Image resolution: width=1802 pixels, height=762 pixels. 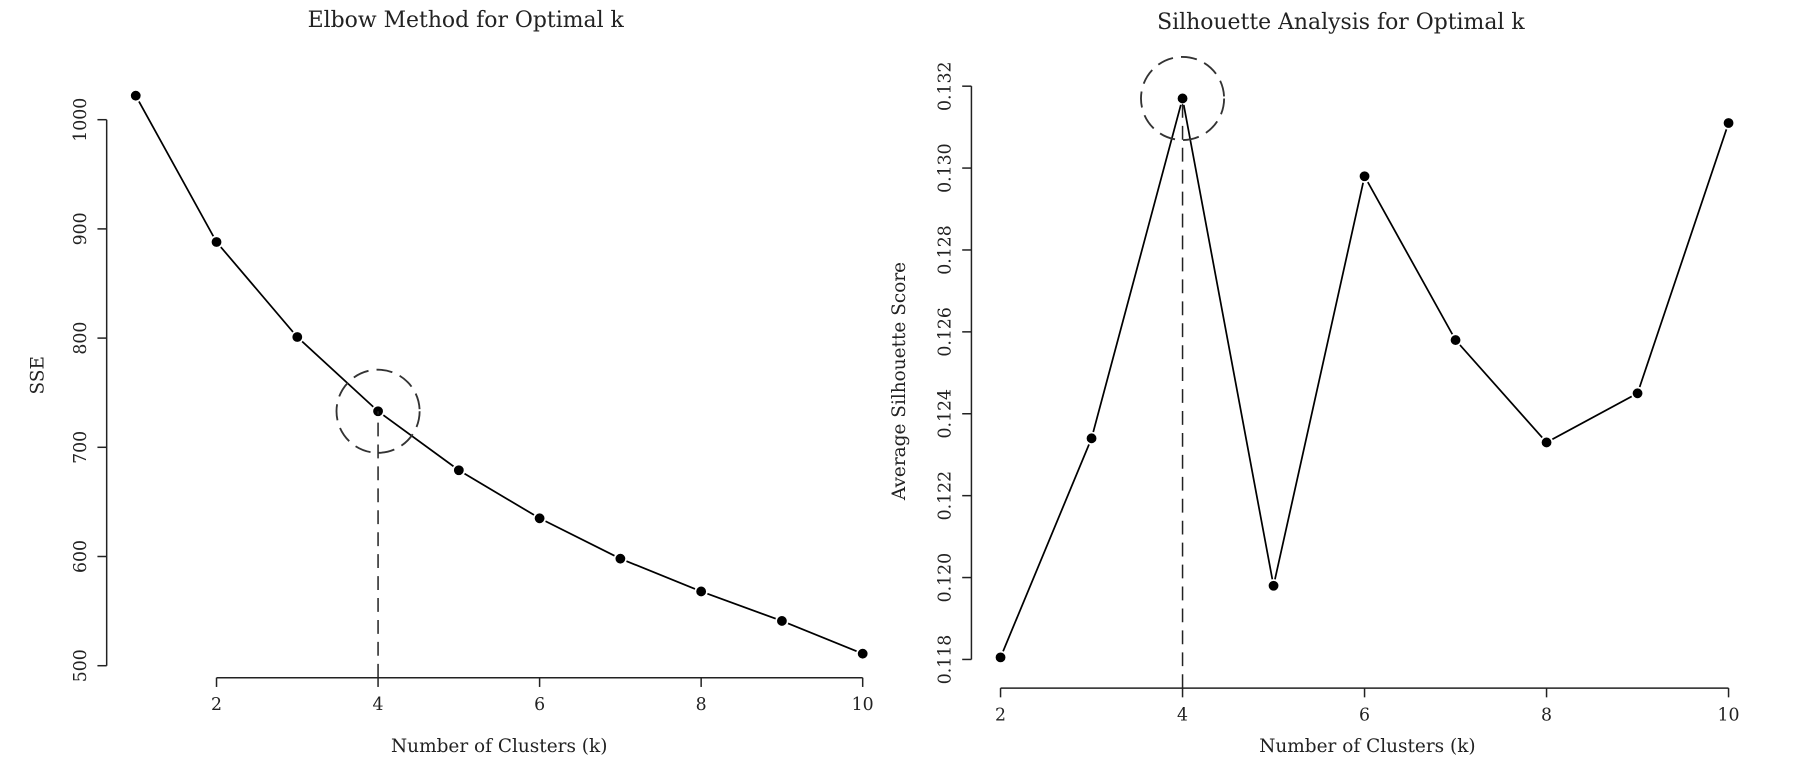 I want to click on y-tick-label: 0.128, so click(x=946, y=250).